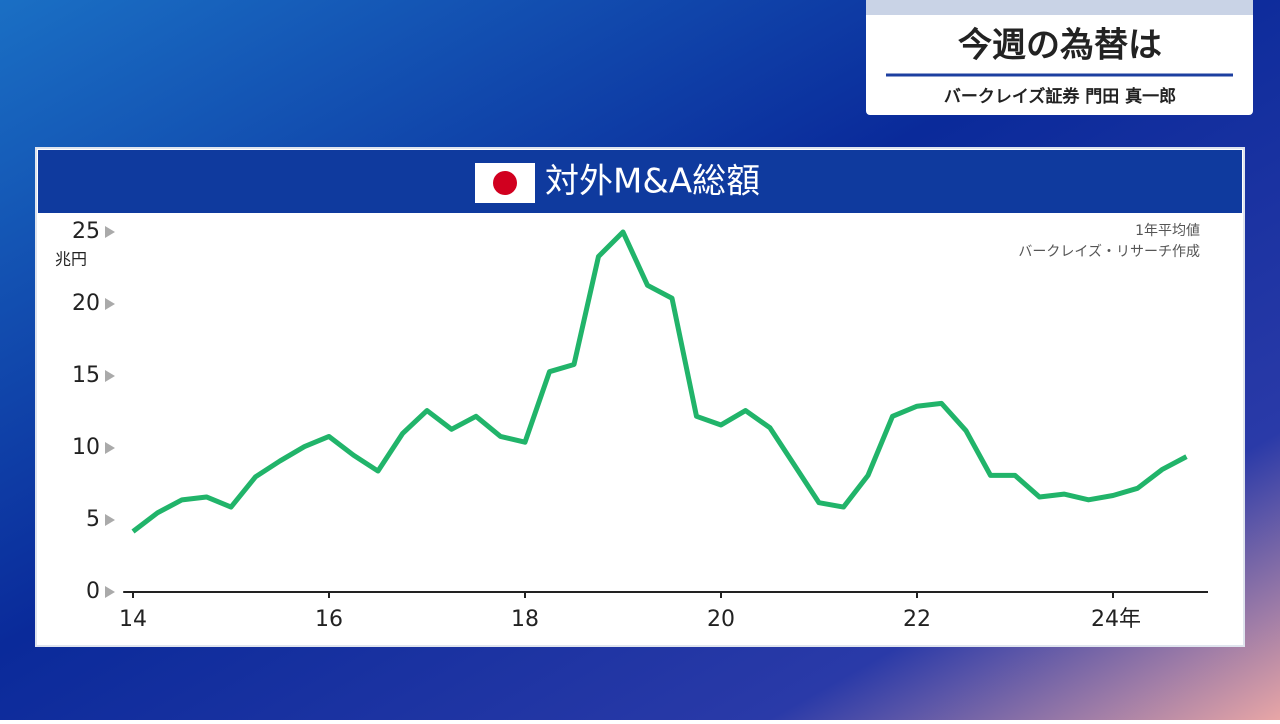 The image size is (1280, 724). I want to click on y-tick-label: 5, so click(93, 519).